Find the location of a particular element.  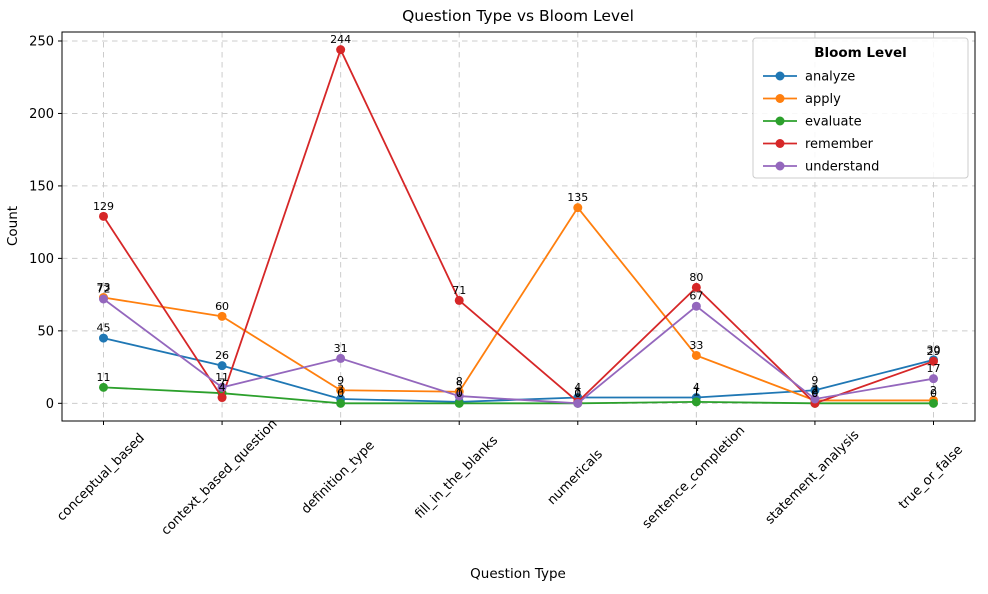

y-tick-label: 200 is located at coordinates (41, 114).